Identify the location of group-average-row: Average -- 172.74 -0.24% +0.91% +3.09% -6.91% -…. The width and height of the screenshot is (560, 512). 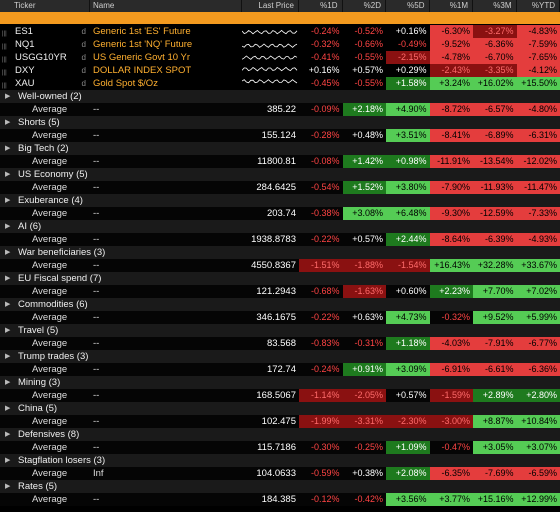
(280, 369).